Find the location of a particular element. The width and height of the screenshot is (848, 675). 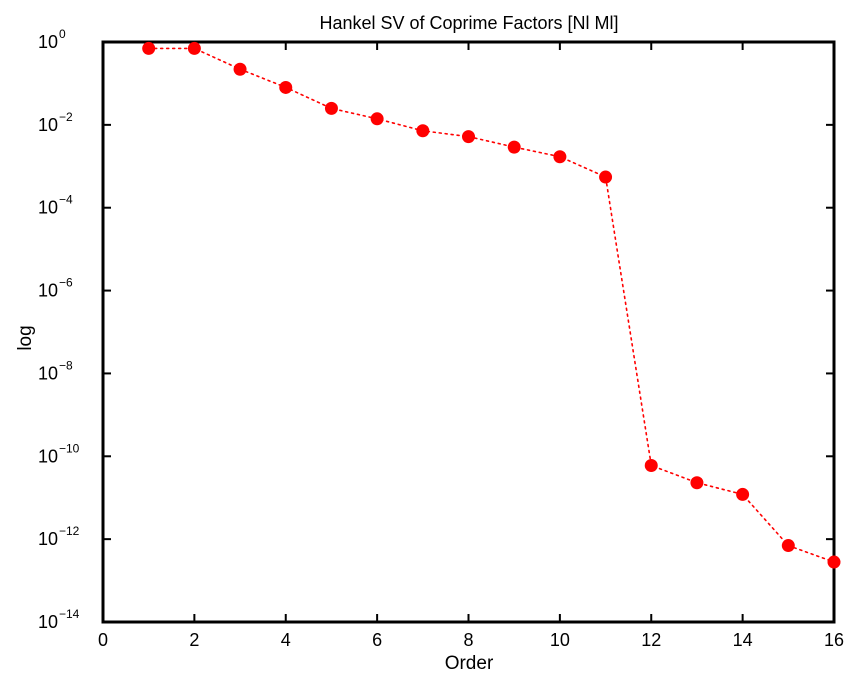

y-tick-exponent: 0 is located at coordinates (62, 34).